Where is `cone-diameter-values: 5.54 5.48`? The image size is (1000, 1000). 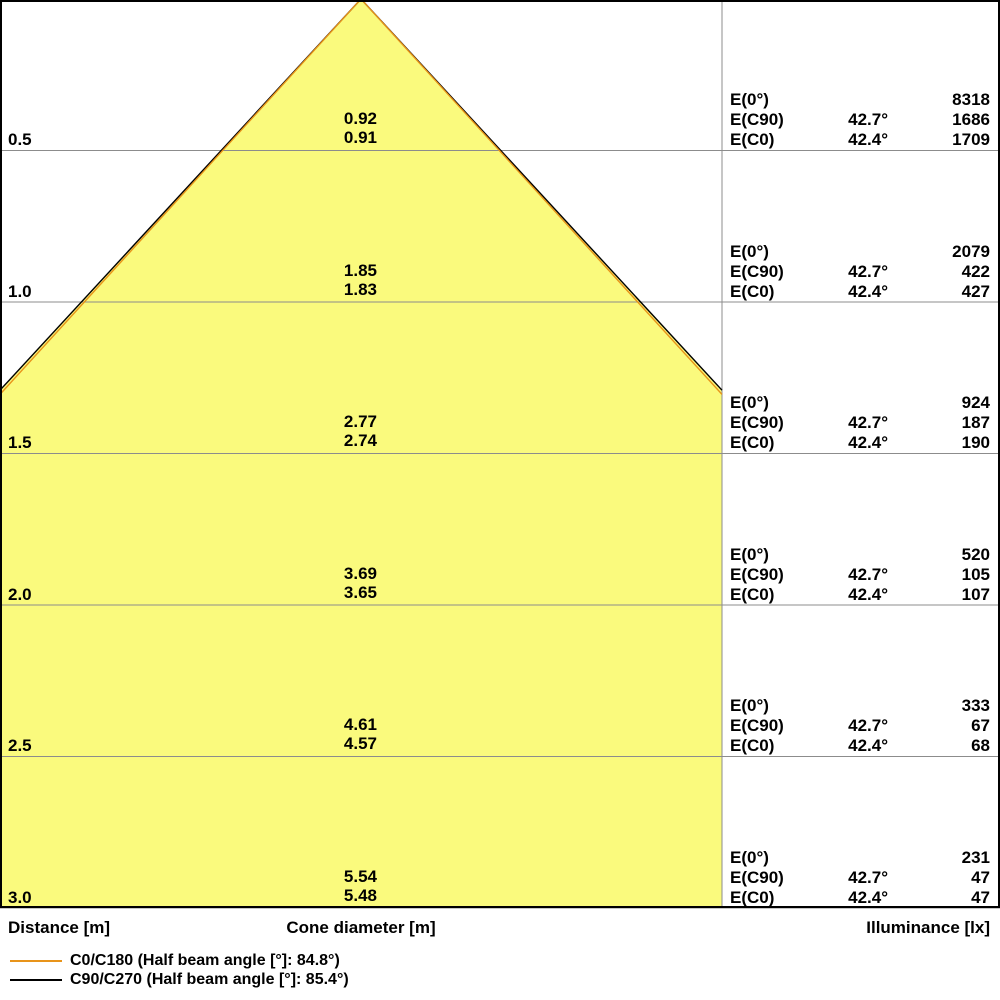
cone-diameter-values: 5.54 5.48 is located at coordinates (328, 886).